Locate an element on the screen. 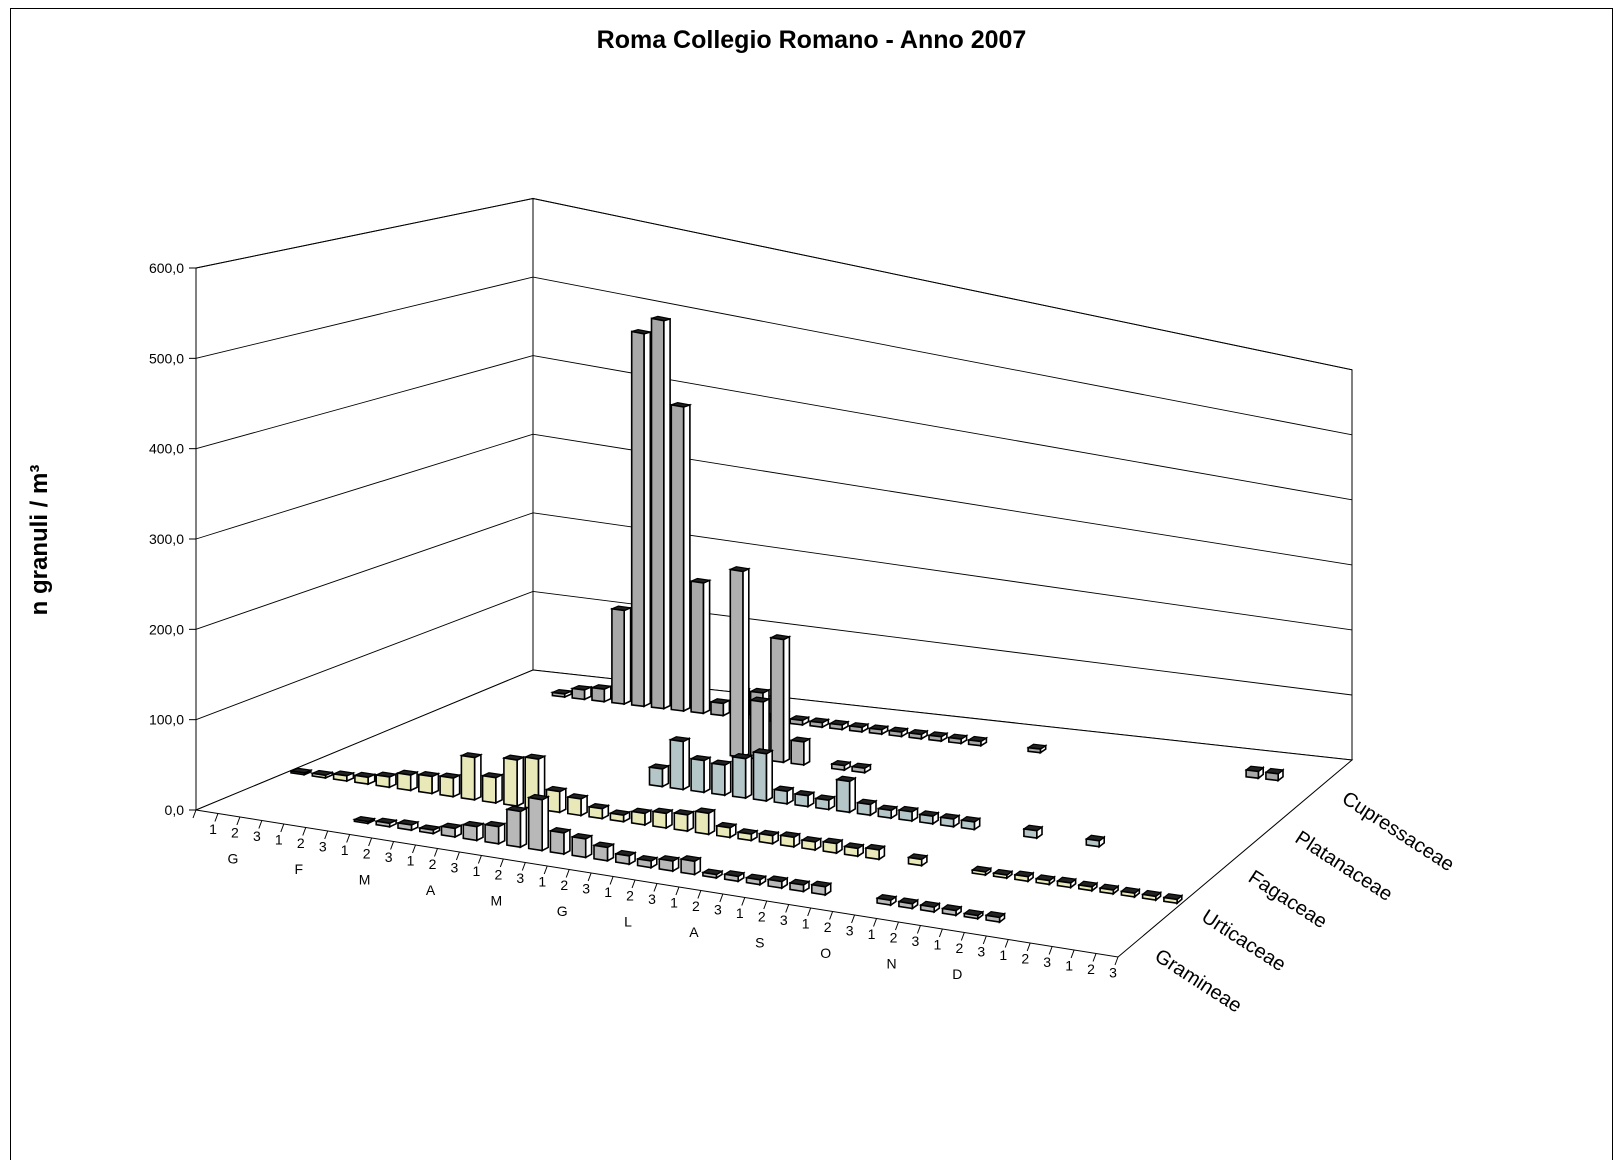  y-tick-label: 400,0 is located at coordinates (166, 449).